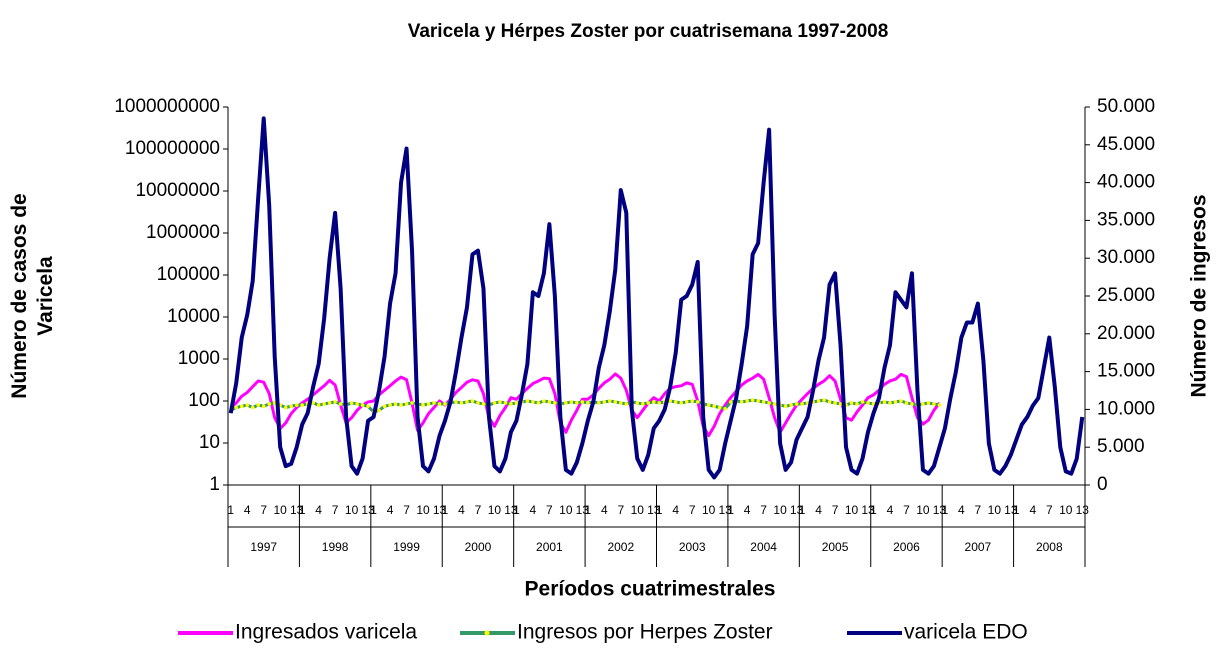 This screenshot has width=1223, height=660. I want to click on y2-tick-label: 15.000, so click(1126, 371).